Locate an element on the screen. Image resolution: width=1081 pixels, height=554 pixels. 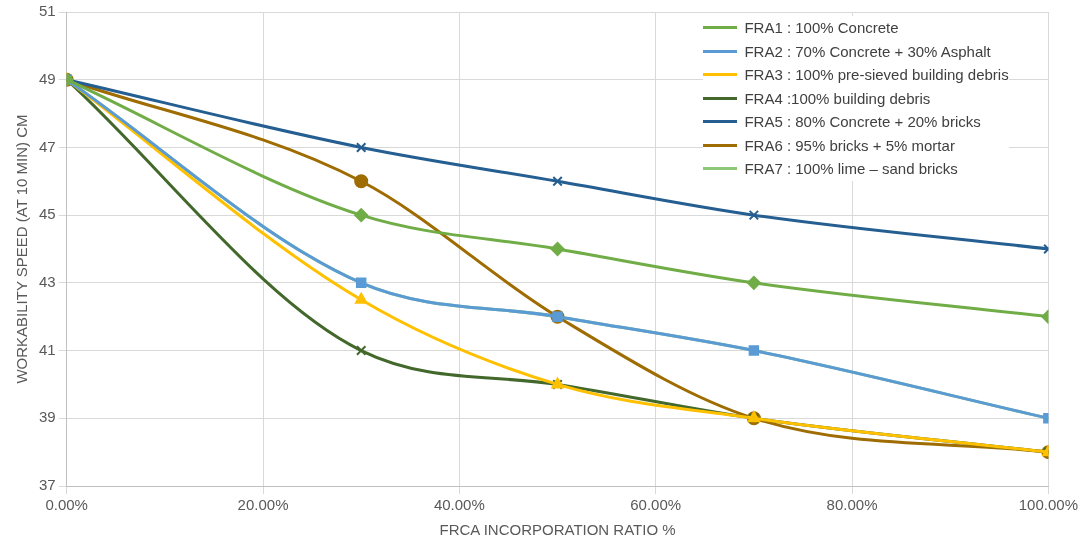
y-tick-label: 49 is located at coordinates (47, 78).